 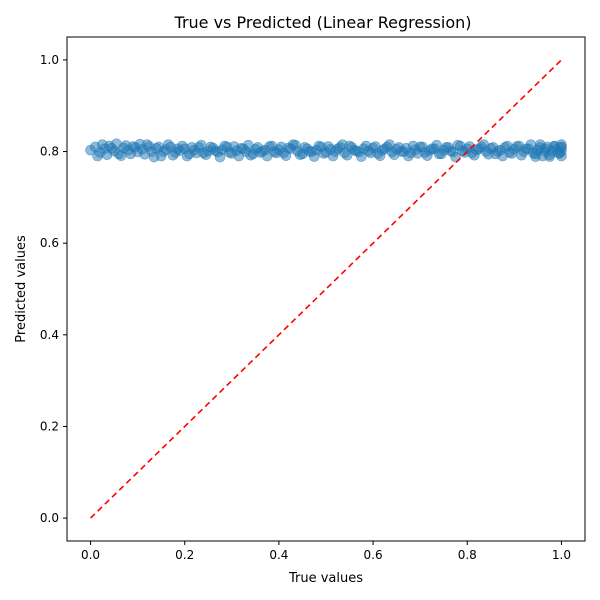 I want to click on y-axis-label: Predicted values, so click(x=21, y=289).